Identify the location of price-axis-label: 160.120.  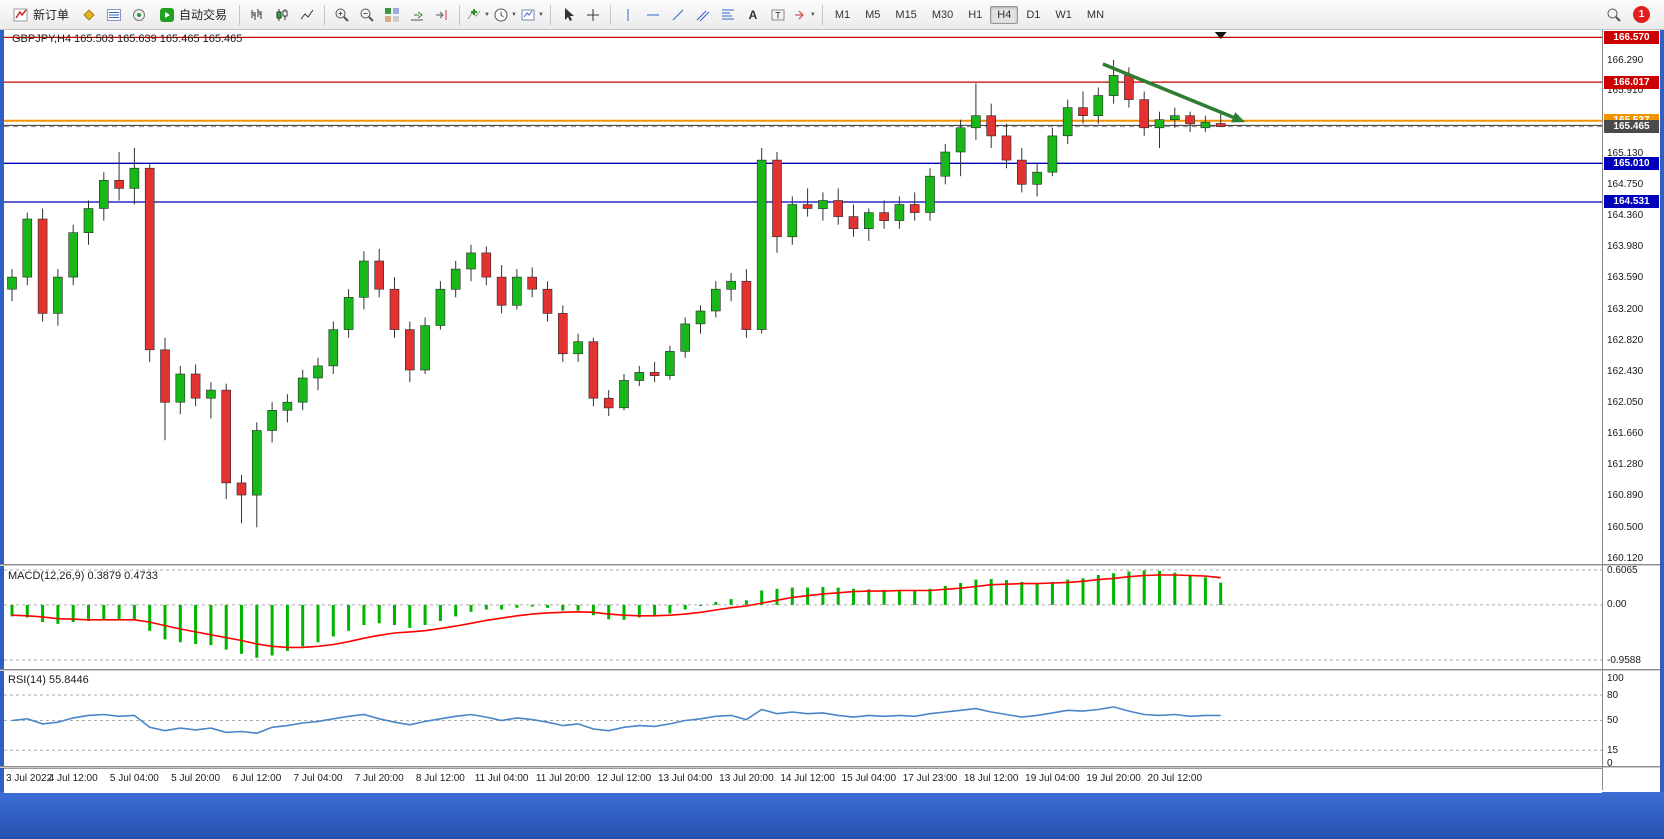
(1625, 558).